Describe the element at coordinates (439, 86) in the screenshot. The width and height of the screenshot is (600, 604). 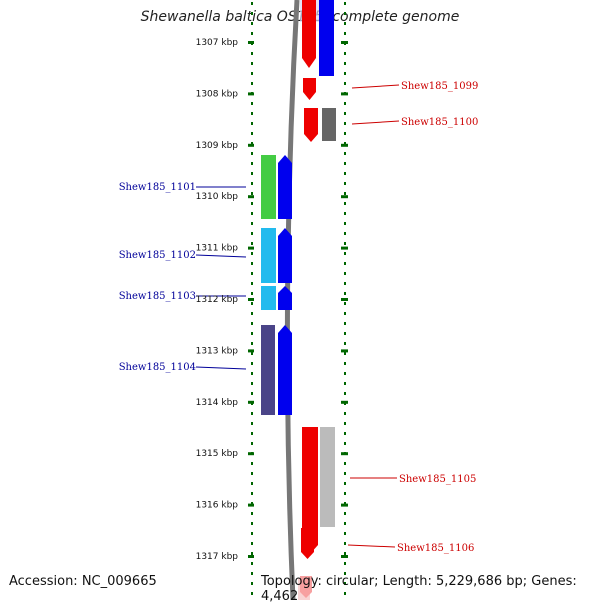
I see `gene-label: Shew185_1099` at that location.